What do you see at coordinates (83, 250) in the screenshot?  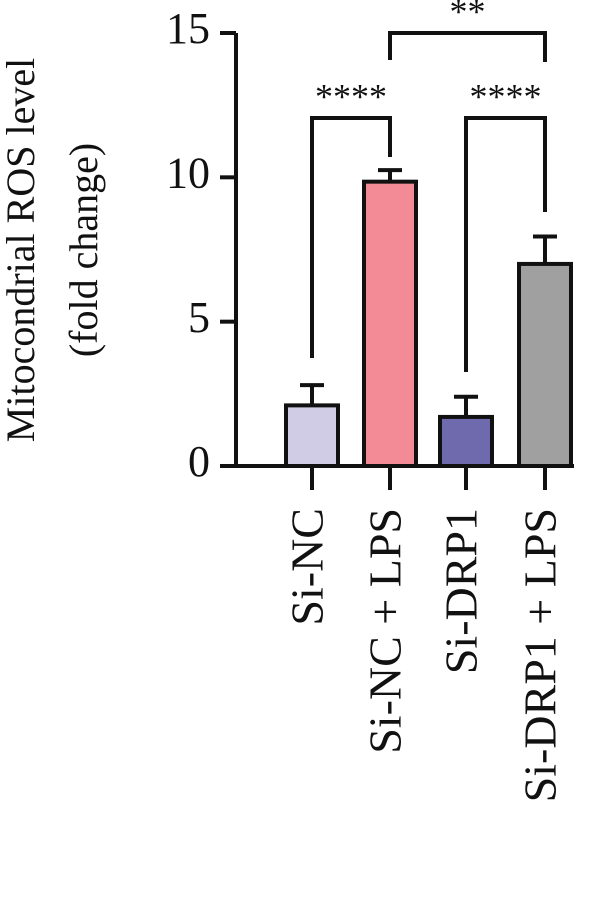 I see `y-axis-label: (fold change)` at bounding box center [83, 250].